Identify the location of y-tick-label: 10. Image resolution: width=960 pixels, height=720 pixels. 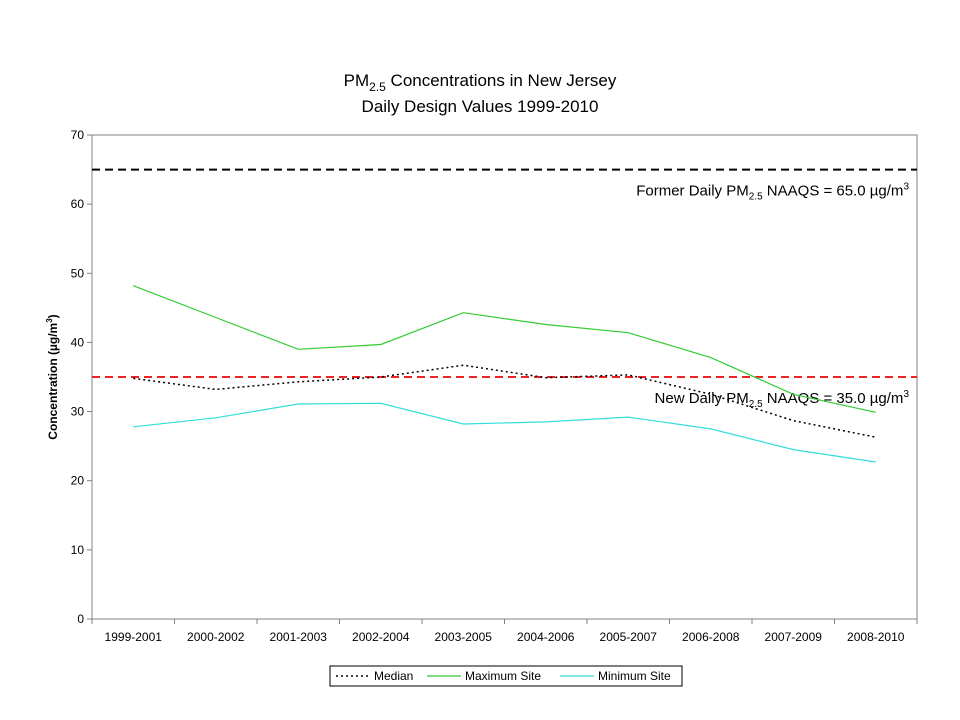
(78, 550).